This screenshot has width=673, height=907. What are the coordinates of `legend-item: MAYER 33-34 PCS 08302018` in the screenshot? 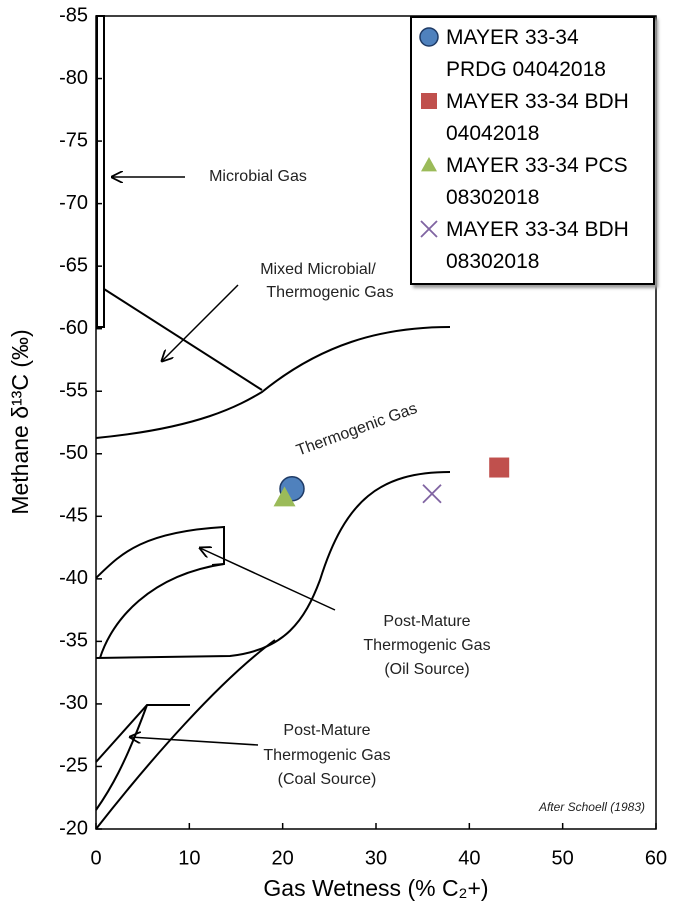 It's located at (535, 182).